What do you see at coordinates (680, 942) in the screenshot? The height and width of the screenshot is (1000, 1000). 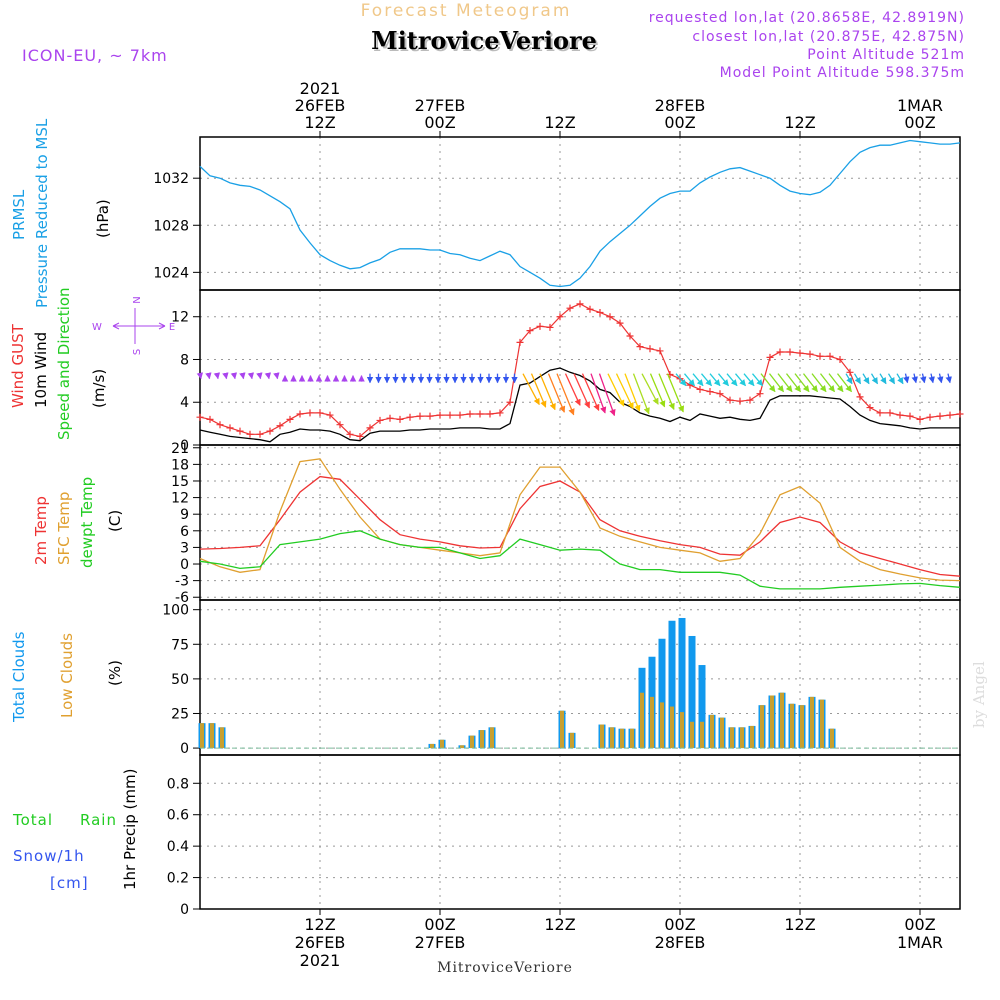 I see `time-label: 28FEB` at bounding box center [680, 942].